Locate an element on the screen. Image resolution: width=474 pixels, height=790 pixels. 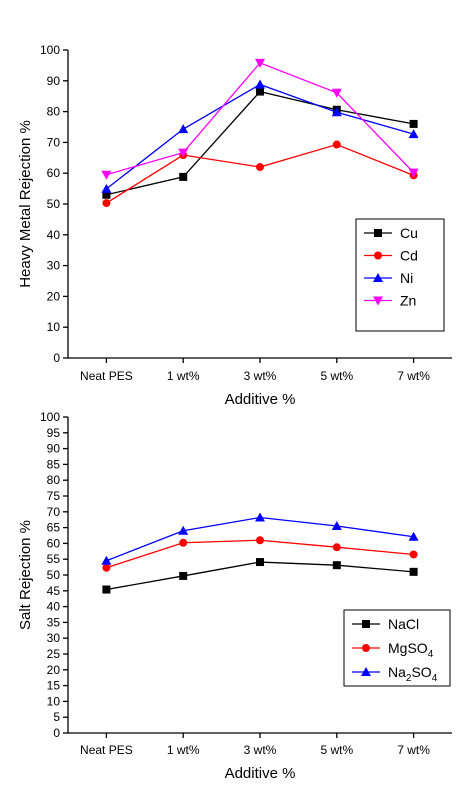
legend-label: Cu is located at coordinates (409, 233).